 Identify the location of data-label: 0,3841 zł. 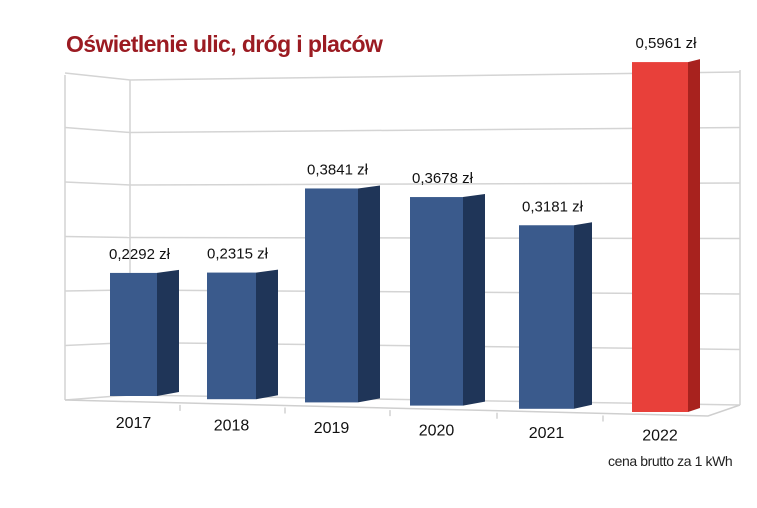
(338, 169).